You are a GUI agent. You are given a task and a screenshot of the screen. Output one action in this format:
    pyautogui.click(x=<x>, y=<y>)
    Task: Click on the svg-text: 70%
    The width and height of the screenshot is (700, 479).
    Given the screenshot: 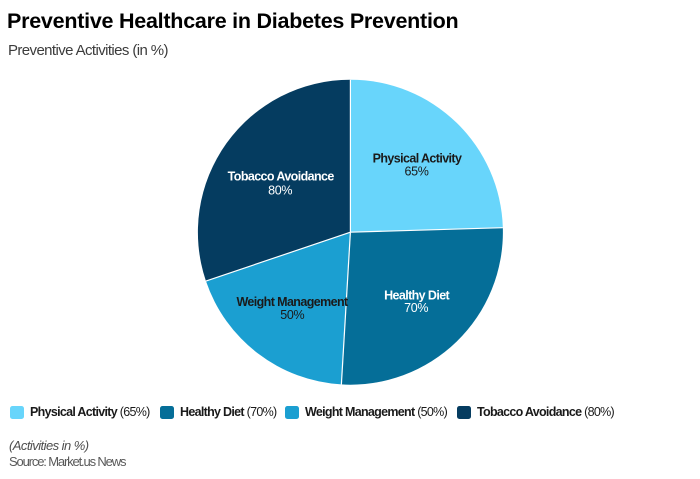 What is the action you would take?
    pyautogui.click(x=416, y=308)
    